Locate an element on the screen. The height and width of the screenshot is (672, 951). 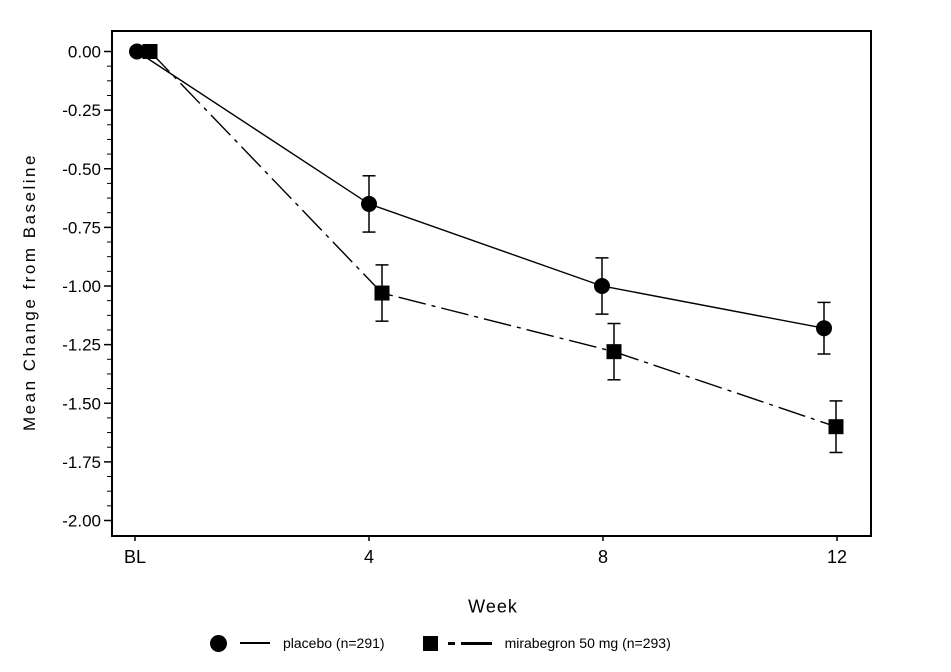
legend-item-mirabegron: mirabegron 50 mg (n=293) is located at coordinates (546, 643).